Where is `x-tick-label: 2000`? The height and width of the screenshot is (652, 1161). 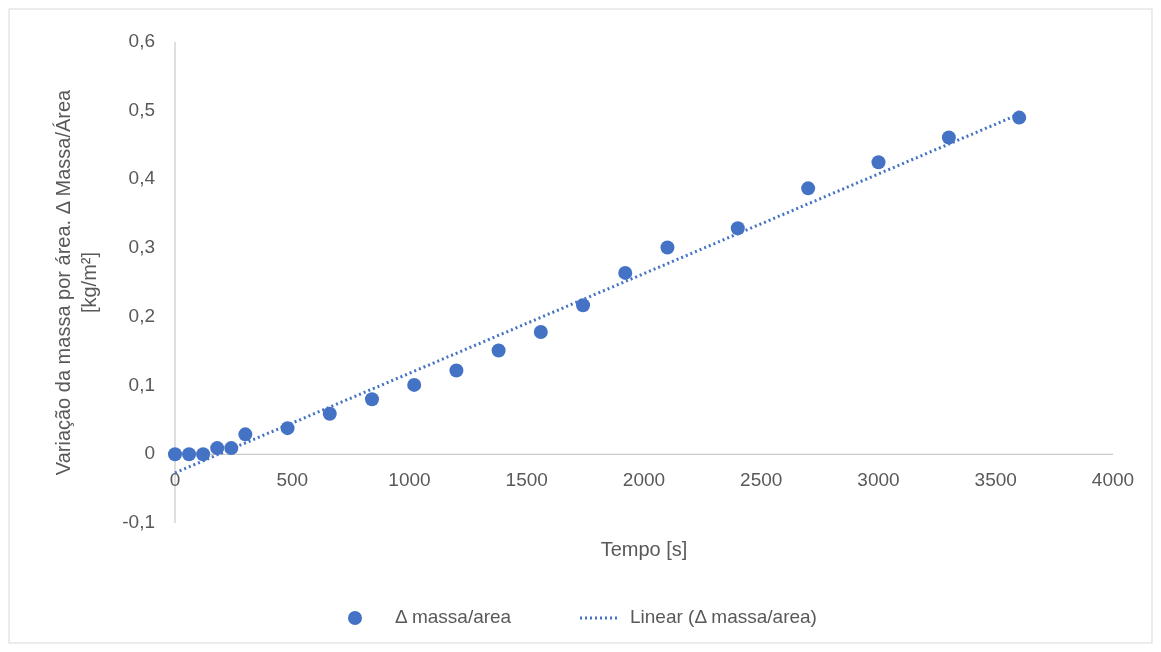
x-tick-label: 2000 is located at coordinates (644, 480).